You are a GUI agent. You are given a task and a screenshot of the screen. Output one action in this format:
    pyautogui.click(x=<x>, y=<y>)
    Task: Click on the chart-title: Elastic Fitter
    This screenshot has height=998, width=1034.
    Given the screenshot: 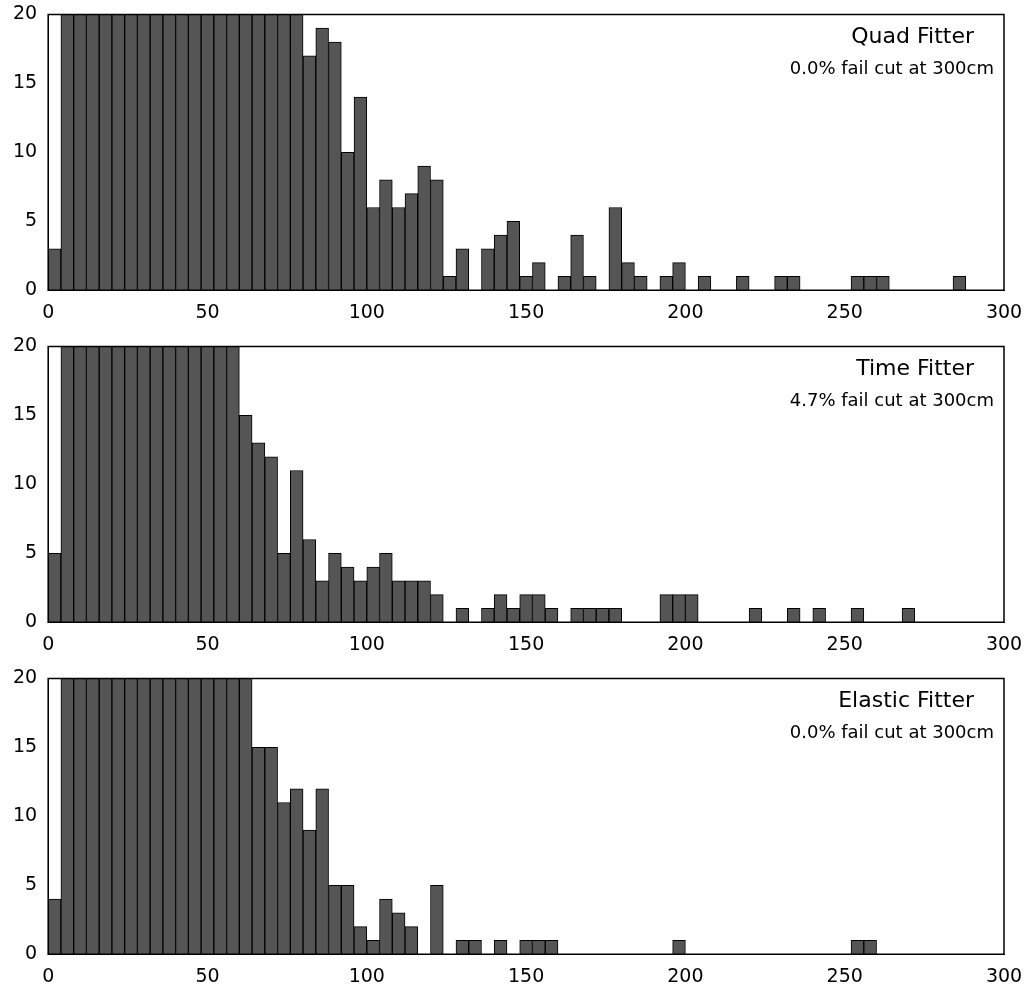 What is the action you would take?
    pyautogui.click(x=906, y=700)
    